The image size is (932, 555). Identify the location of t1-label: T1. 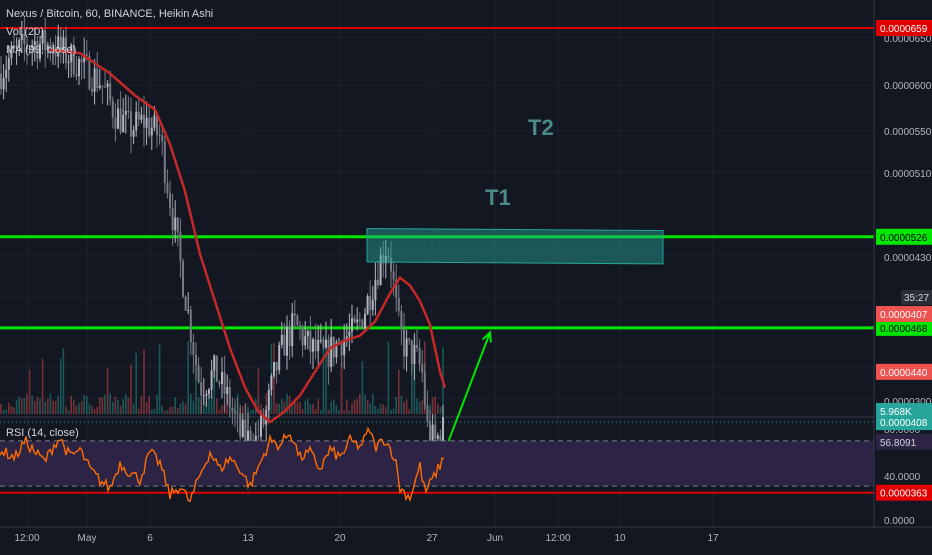
(498, 197).